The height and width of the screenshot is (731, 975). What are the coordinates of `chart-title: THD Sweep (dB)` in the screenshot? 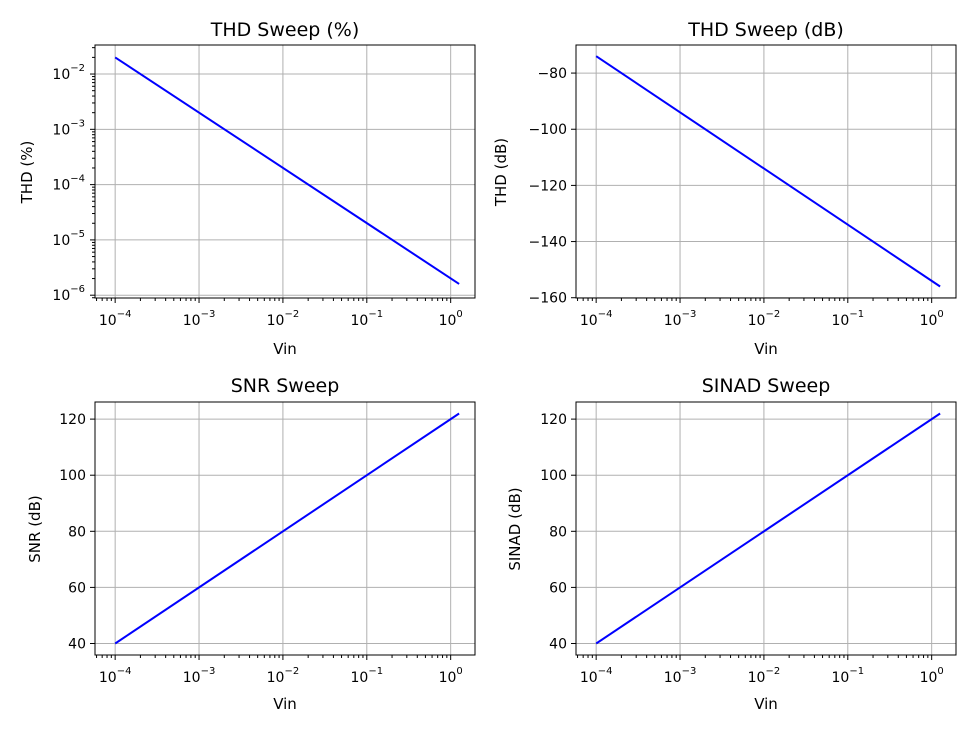 It's located at (765, 30).